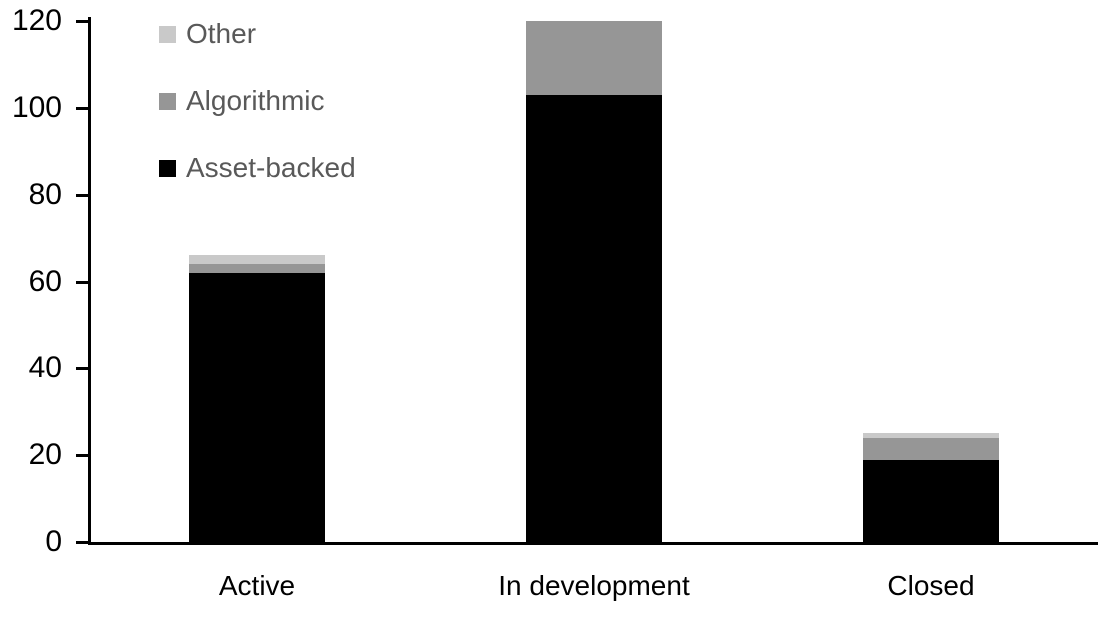 Image resolution: width=1102 pixels, height=618 pixels. What do you see at coordinates (167, 101) in the screenshot?
I see `legend-swatch-algorithmic-icon` at bounding box center [167, 101].